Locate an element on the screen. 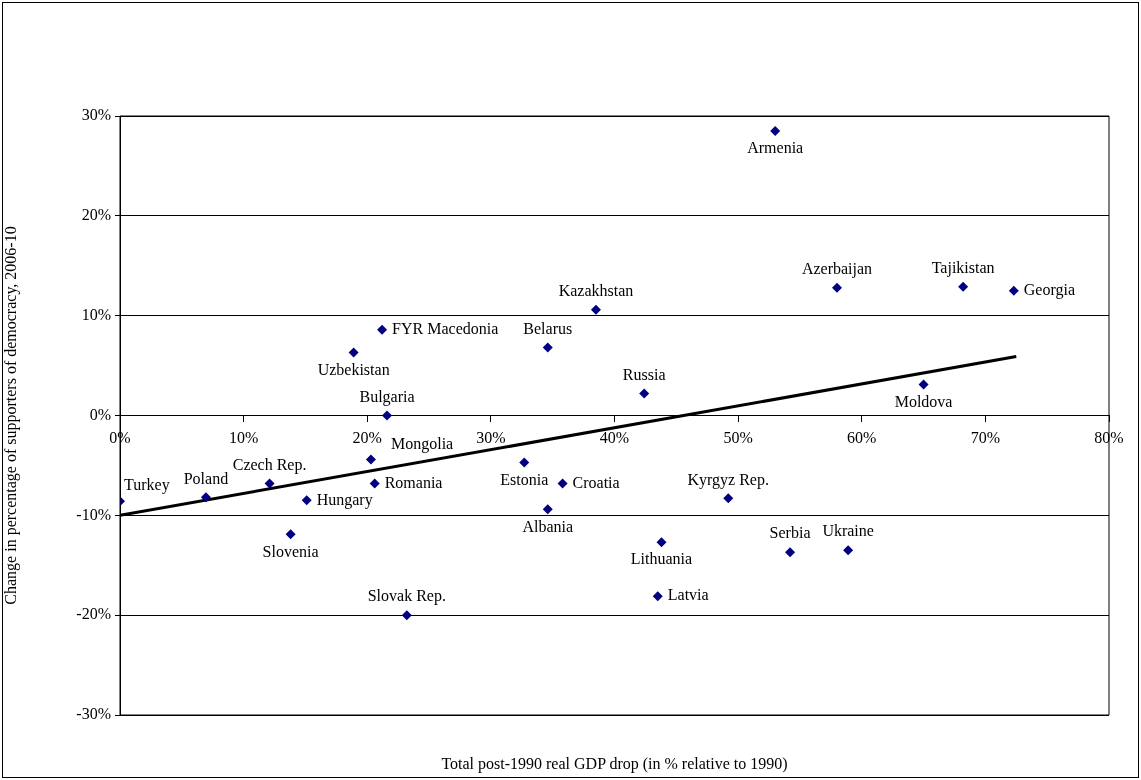  x-tick-label: 30% is located at coordinates (491, 438).